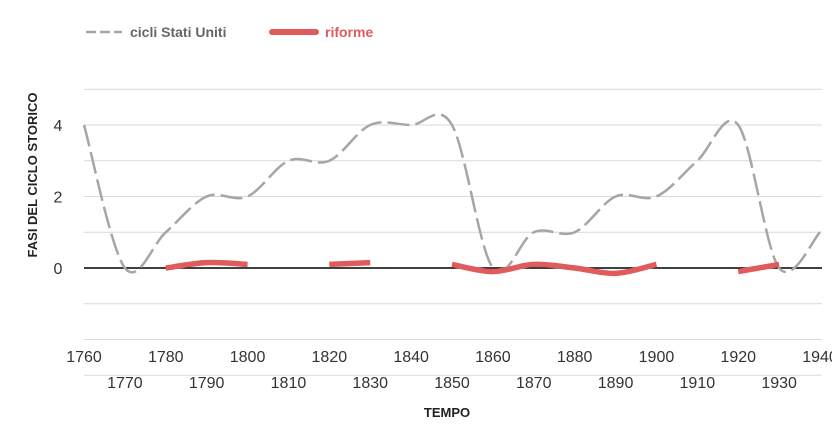 The width and height of the screenshot is (832, 439). What do you see at coordinates (178, 32) in the screenshot?
I see `legend-label-cicli-stati-uniti: cicli Stati Uniti` at bounding box center [178, 32].